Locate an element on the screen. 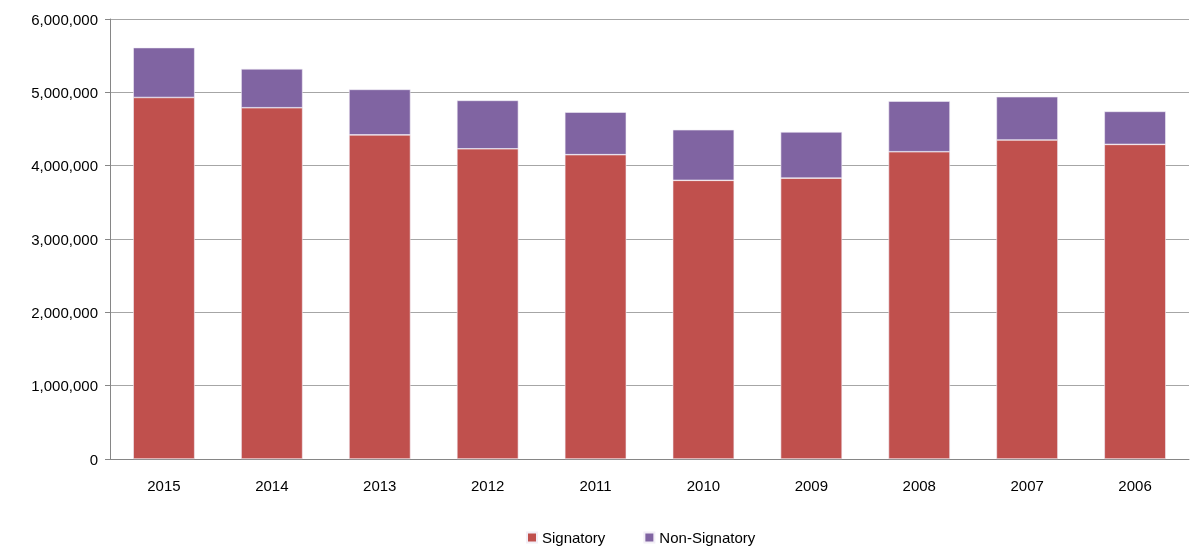 This screenshot has width=1193, height=552. y-tick-label: 2,000,000 is located at coordinates (64, 312).